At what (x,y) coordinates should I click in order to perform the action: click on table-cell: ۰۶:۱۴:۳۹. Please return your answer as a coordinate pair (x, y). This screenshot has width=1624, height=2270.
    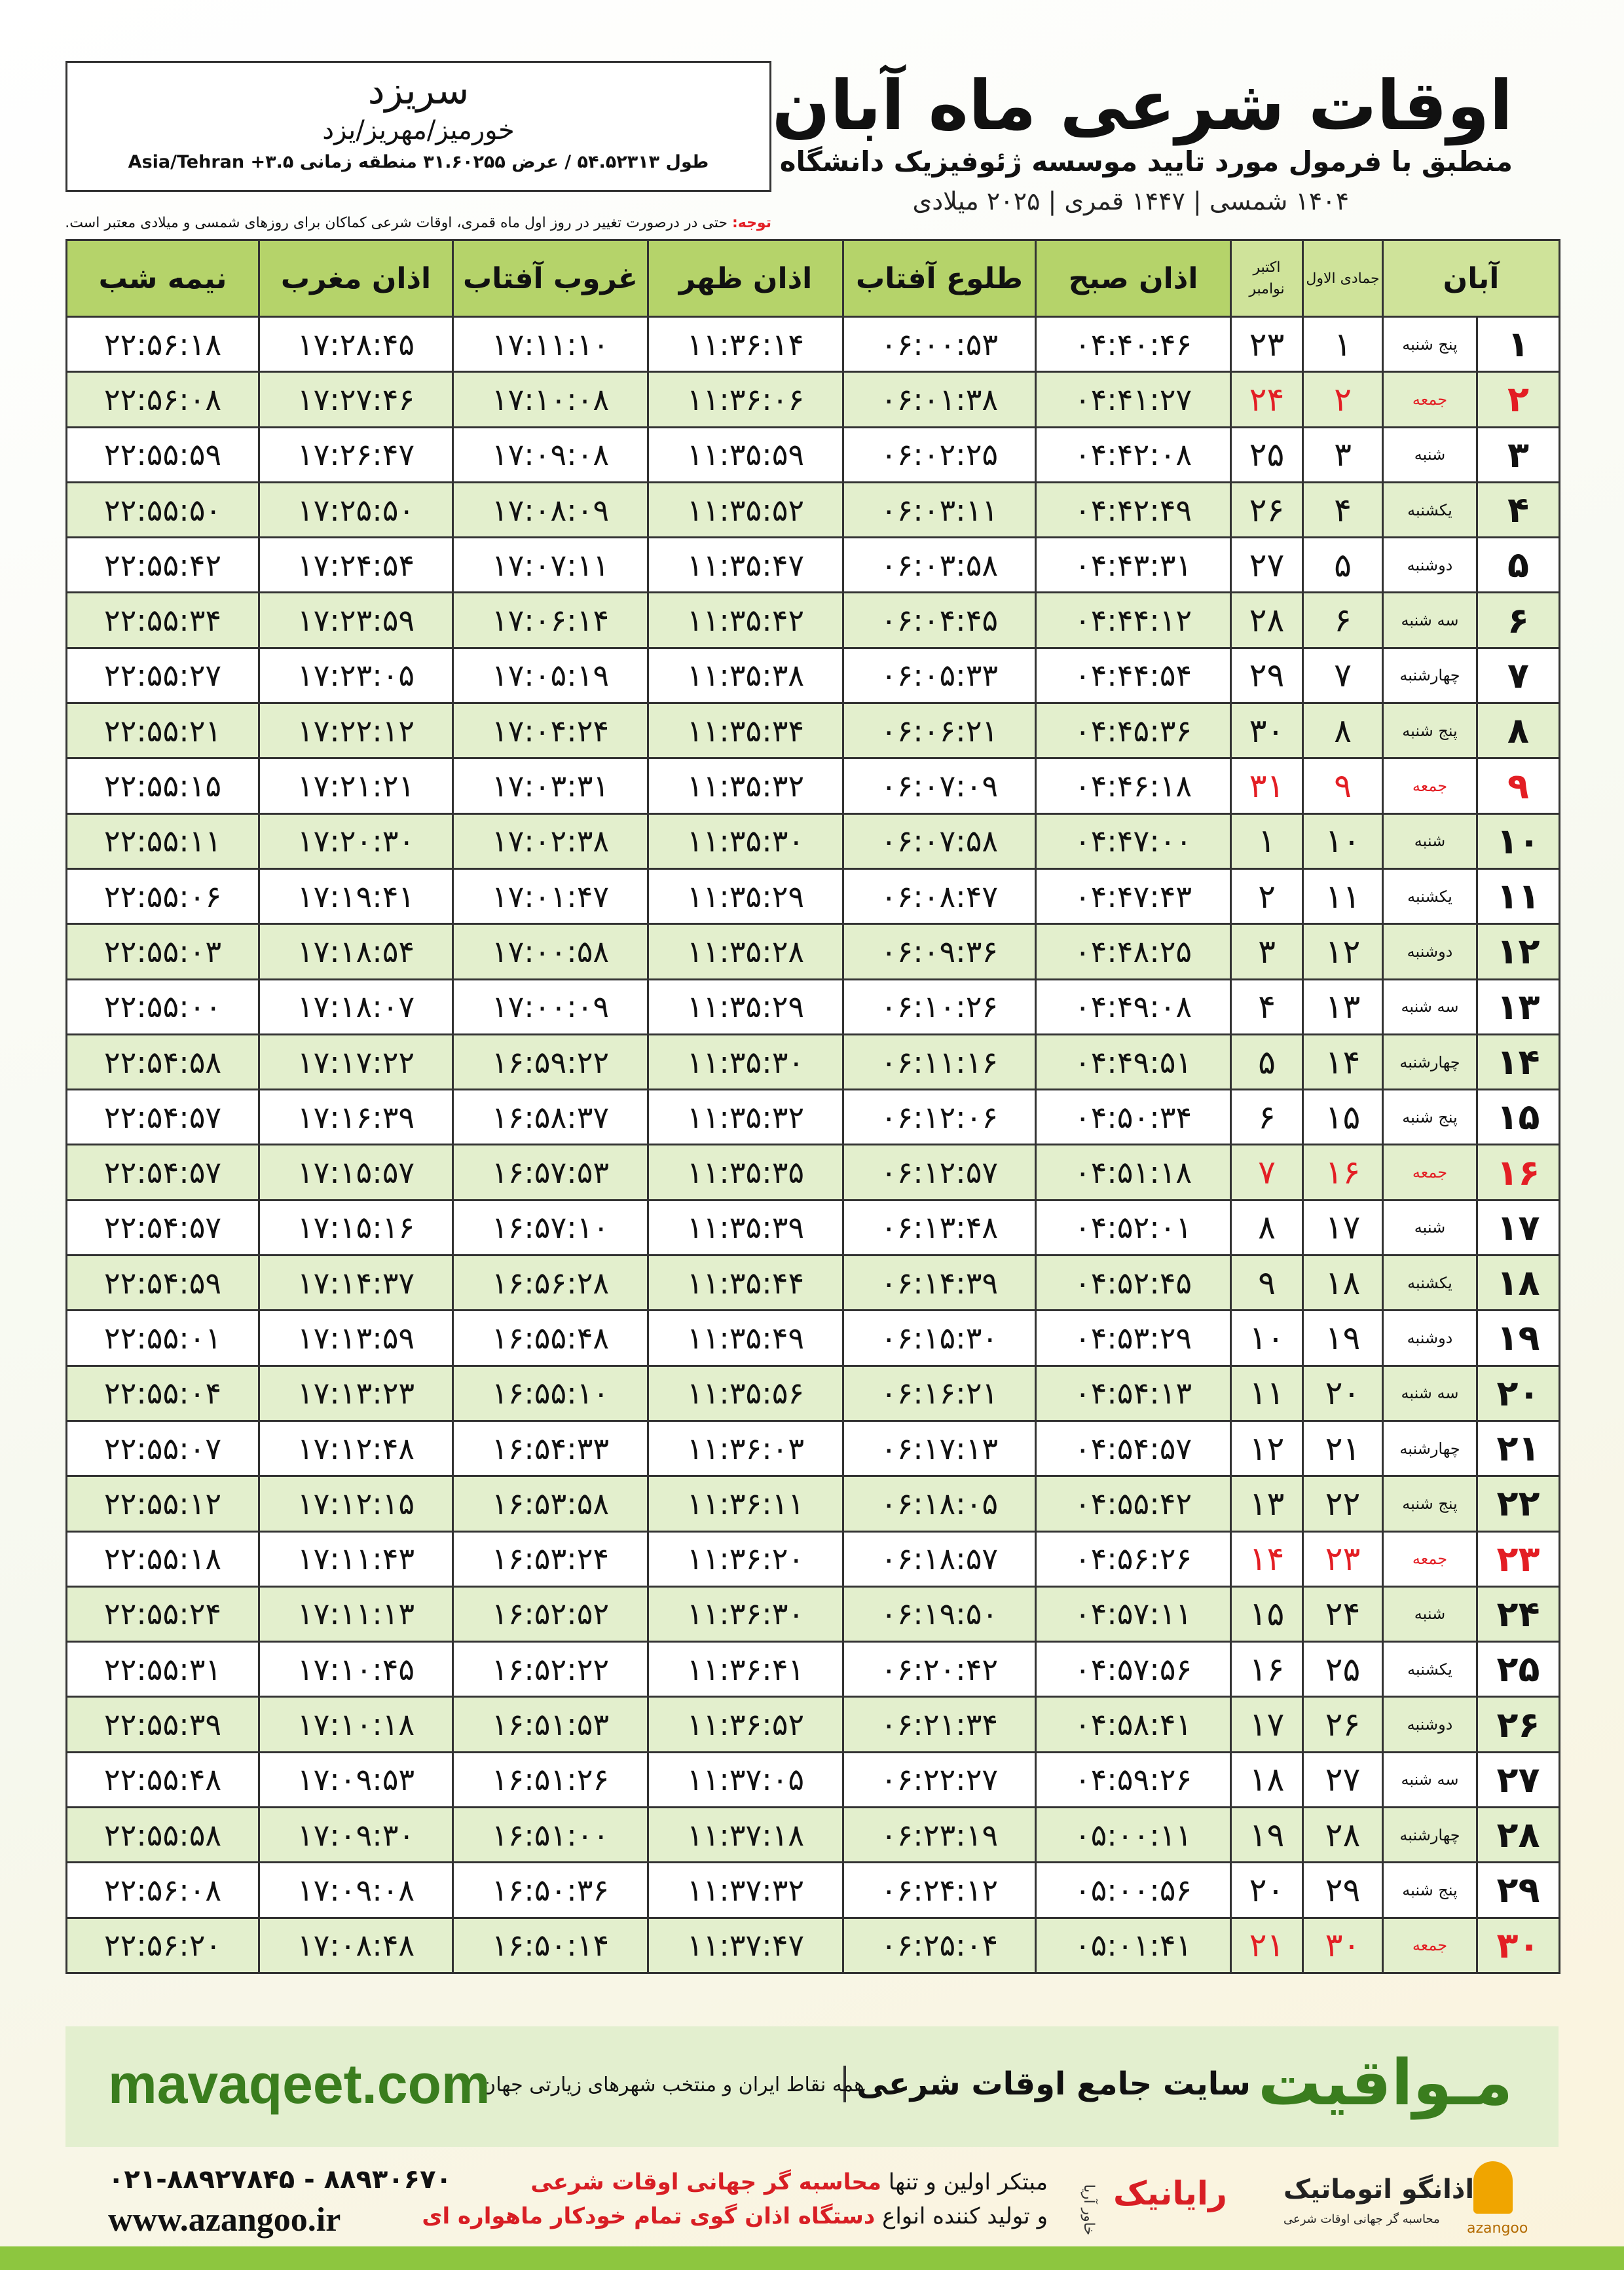
    Looking at the image, I should click on (939, 1283).